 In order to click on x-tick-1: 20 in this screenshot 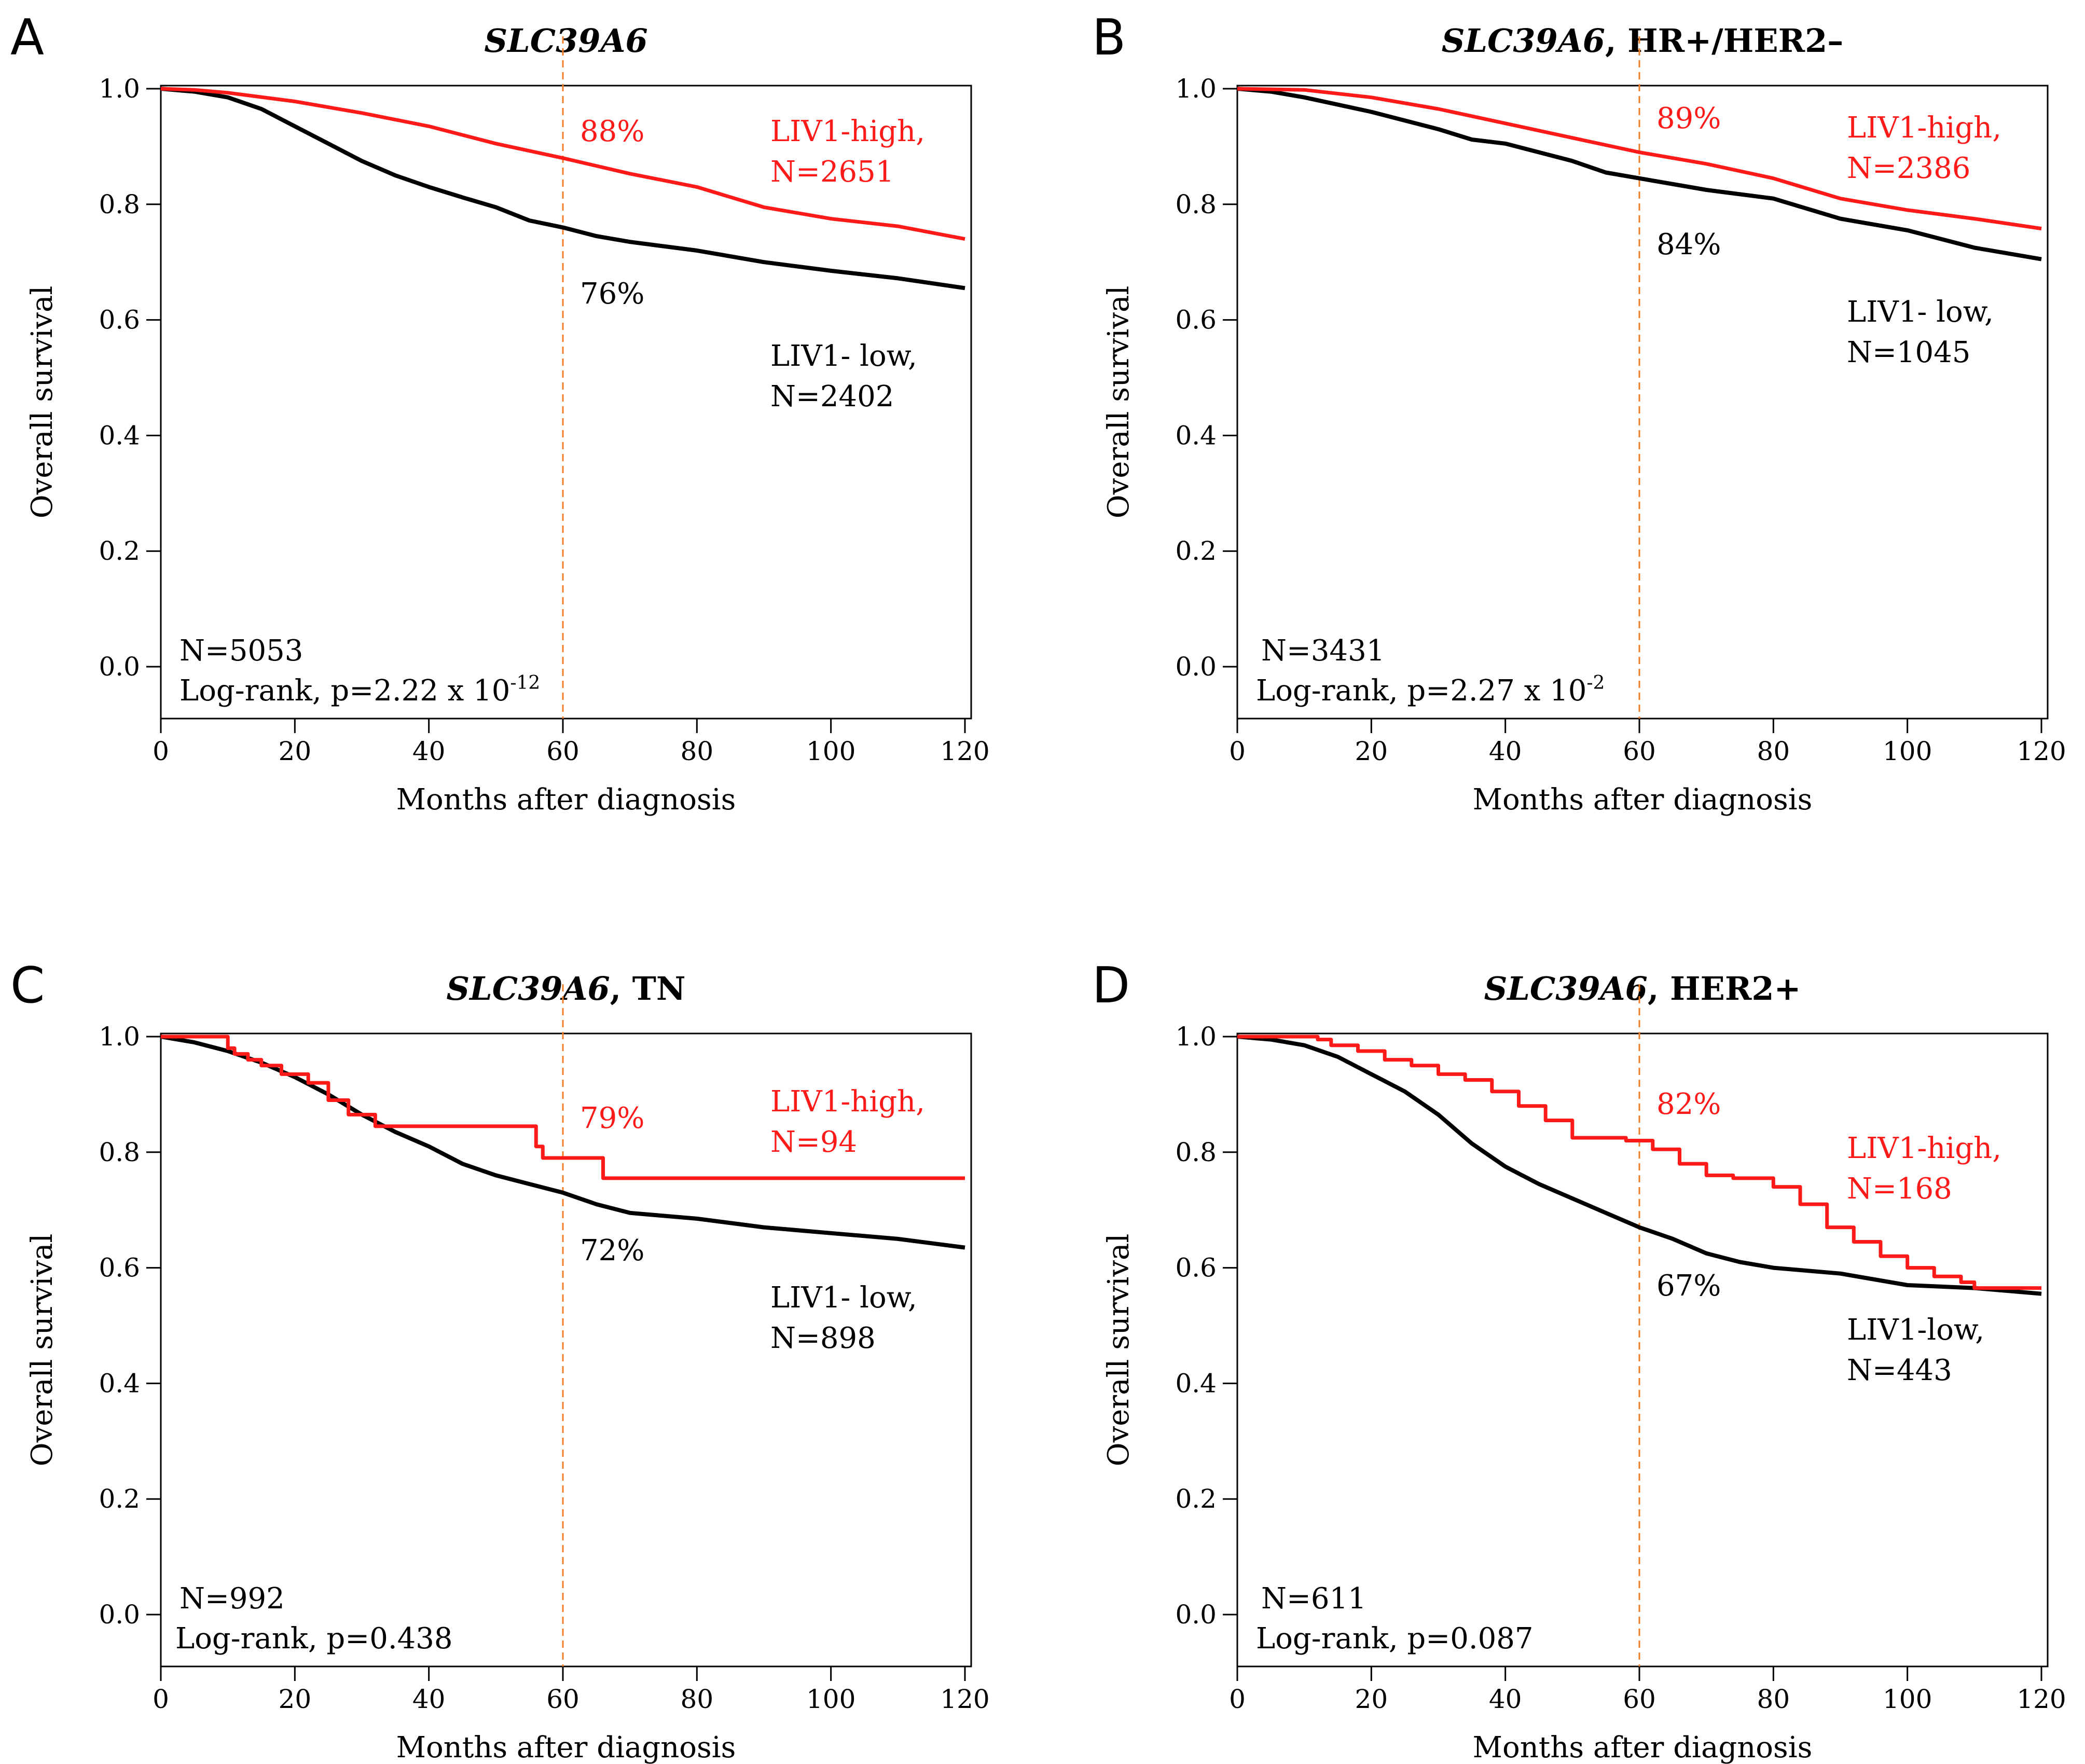, I will do `click(1371, 742)`.